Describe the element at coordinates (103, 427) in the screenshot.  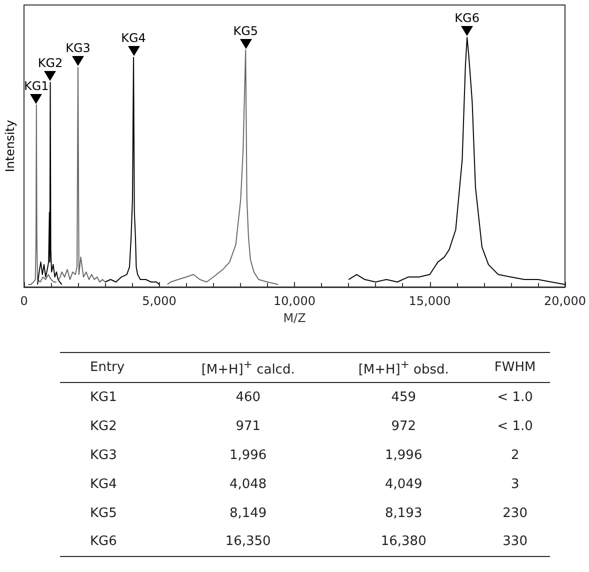
I see `text: KG2` at that location.